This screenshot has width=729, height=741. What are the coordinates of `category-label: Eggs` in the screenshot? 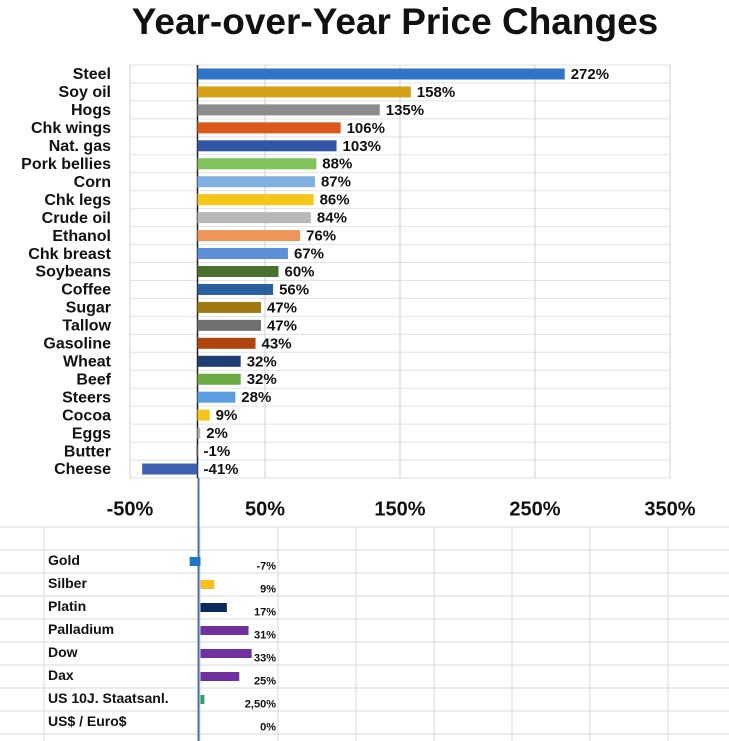 It's located at (91, 433).